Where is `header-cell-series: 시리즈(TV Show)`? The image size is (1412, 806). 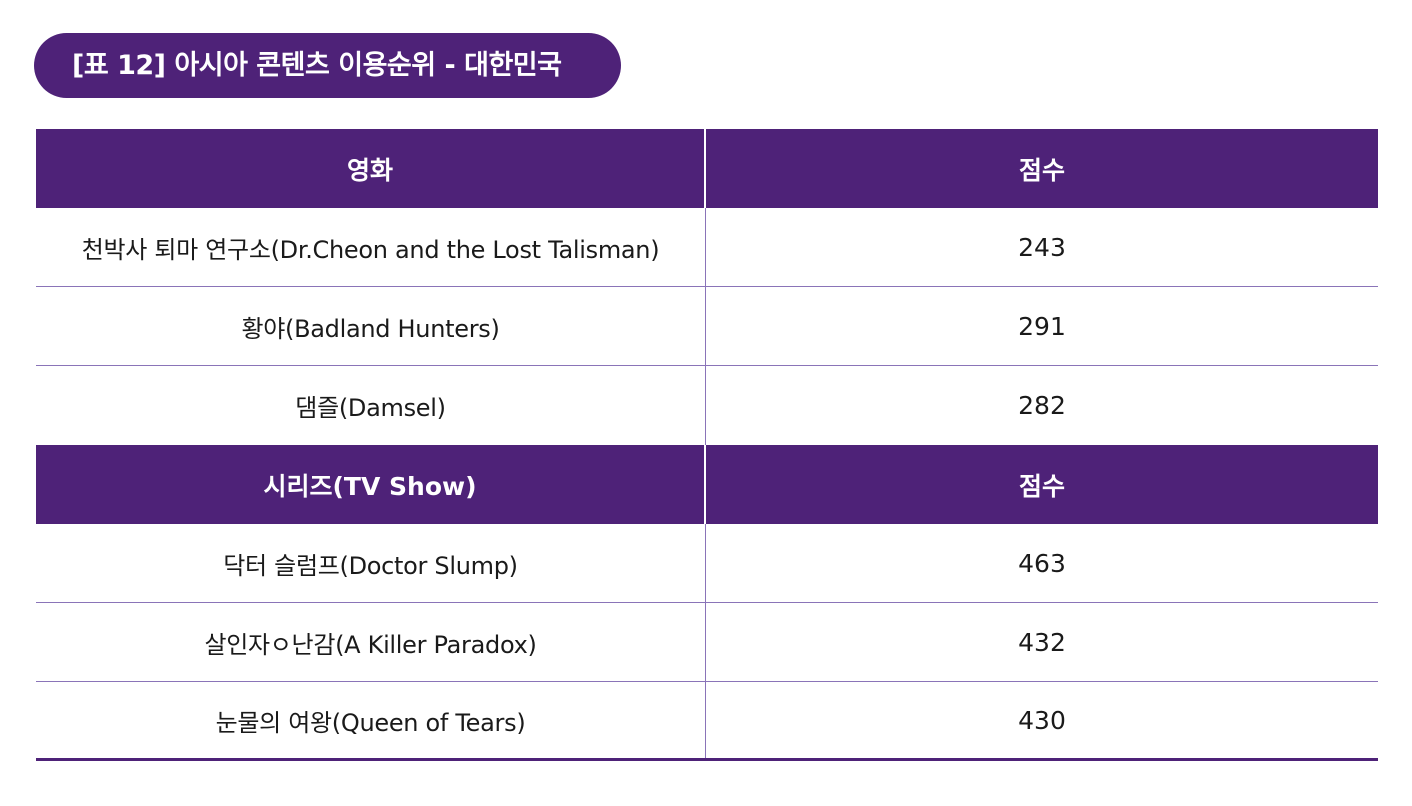
header-cell-series: 시리즈(TV Show) is located at coordinates (371, 484).